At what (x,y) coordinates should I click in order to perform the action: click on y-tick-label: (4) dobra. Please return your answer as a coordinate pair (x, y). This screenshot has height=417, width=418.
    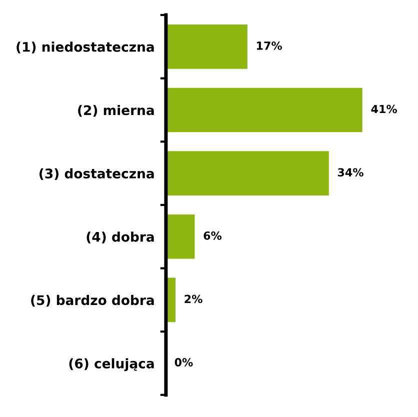
    Looking at the image, I should click on (120, 238).